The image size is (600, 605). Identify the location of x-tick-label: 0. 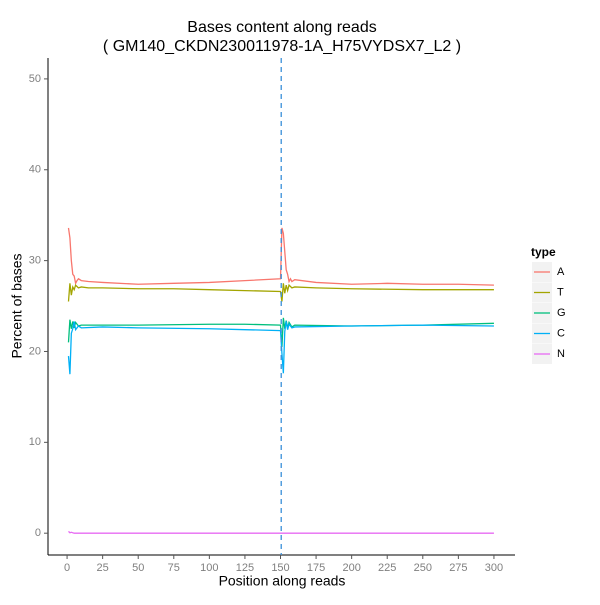
(67, 568).